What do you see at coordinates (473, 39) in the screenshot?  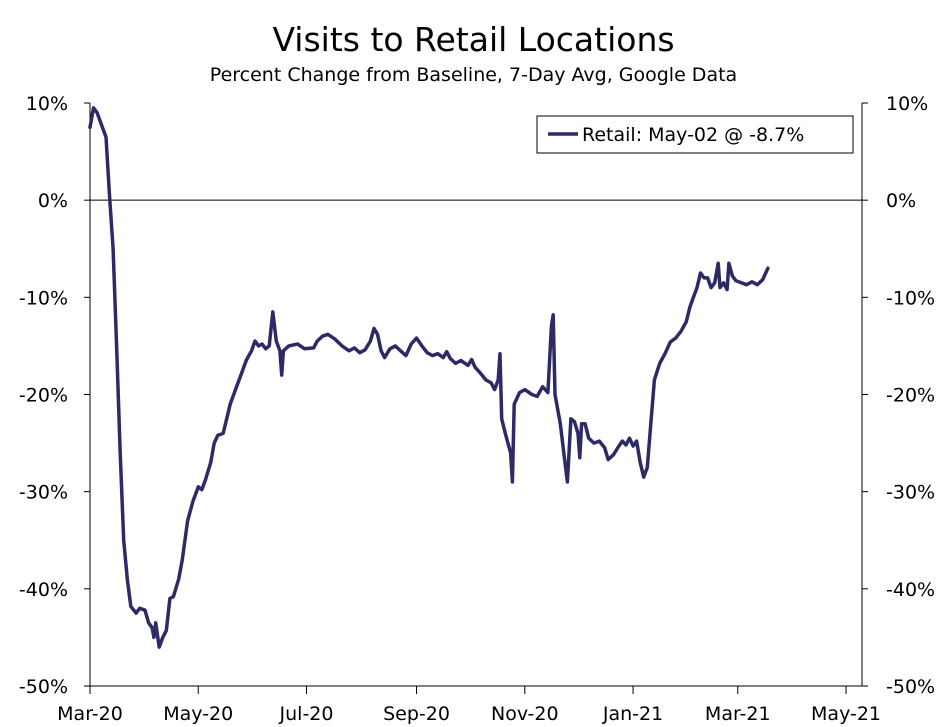 I see `chart-title: Visits to Retail Locations` at bounding box center [473, 39].